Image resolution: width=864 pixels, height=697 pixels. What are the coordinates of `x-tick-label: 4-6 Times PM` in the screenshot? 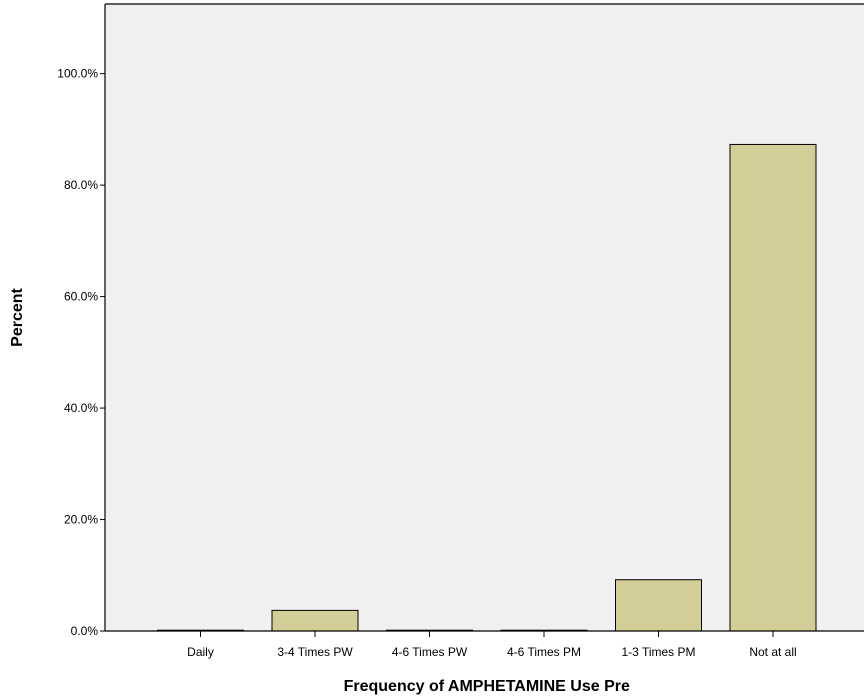 It's located at (544, 652).